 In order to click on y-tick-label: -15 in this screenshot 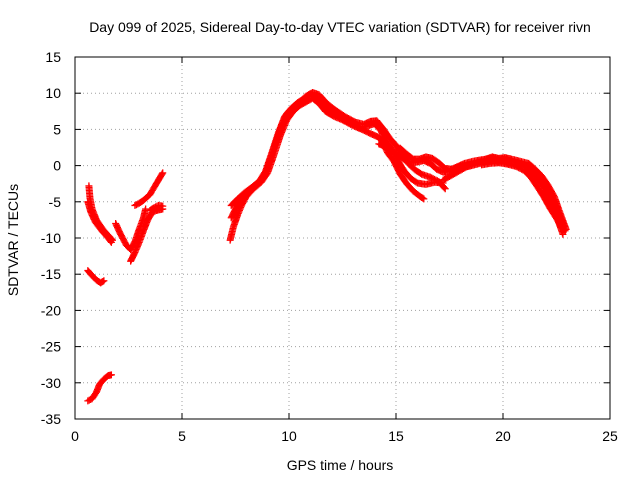, I will do `click(51, 274)`.